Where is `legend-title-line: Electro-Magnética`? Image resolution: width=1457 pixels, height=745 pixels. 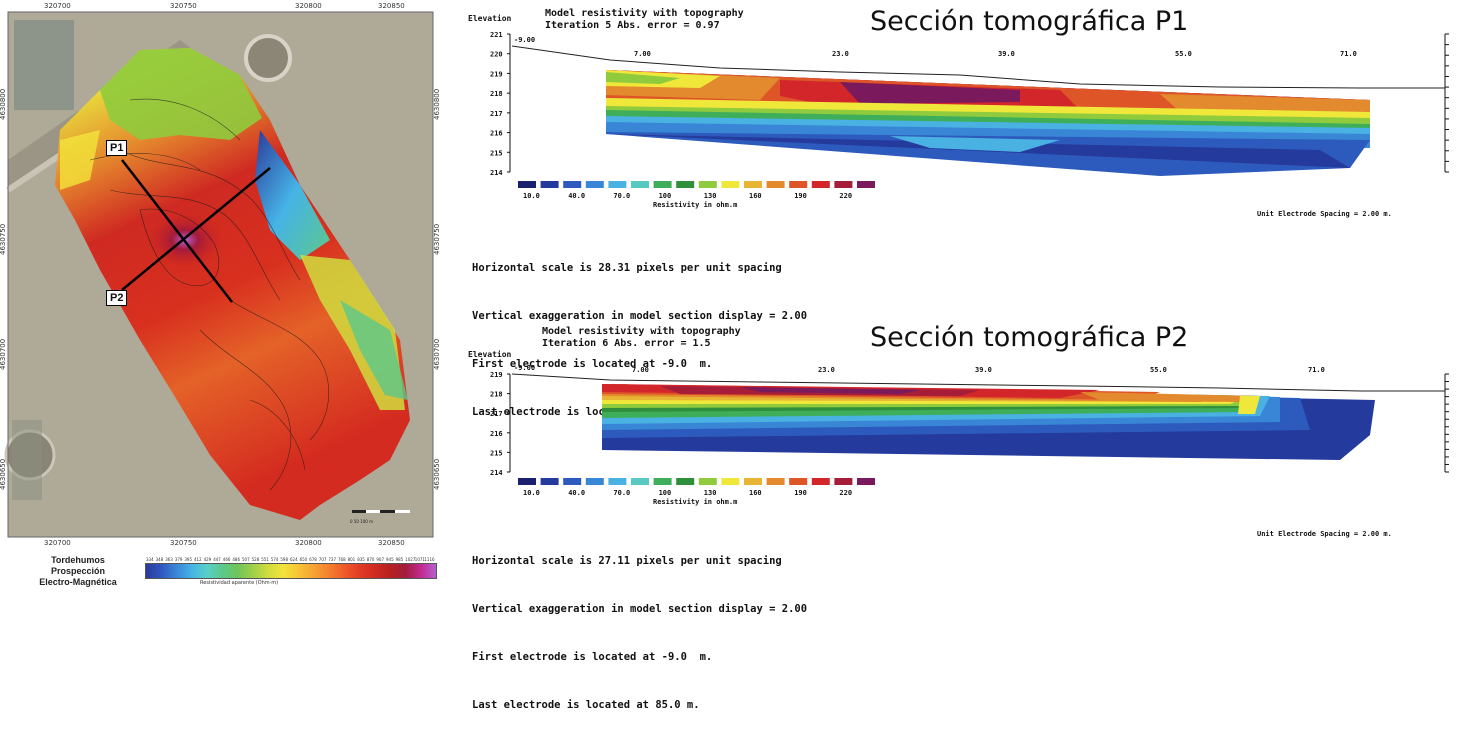
legend-title-line: Electro-Magnética is located at coordinates (78, 582).